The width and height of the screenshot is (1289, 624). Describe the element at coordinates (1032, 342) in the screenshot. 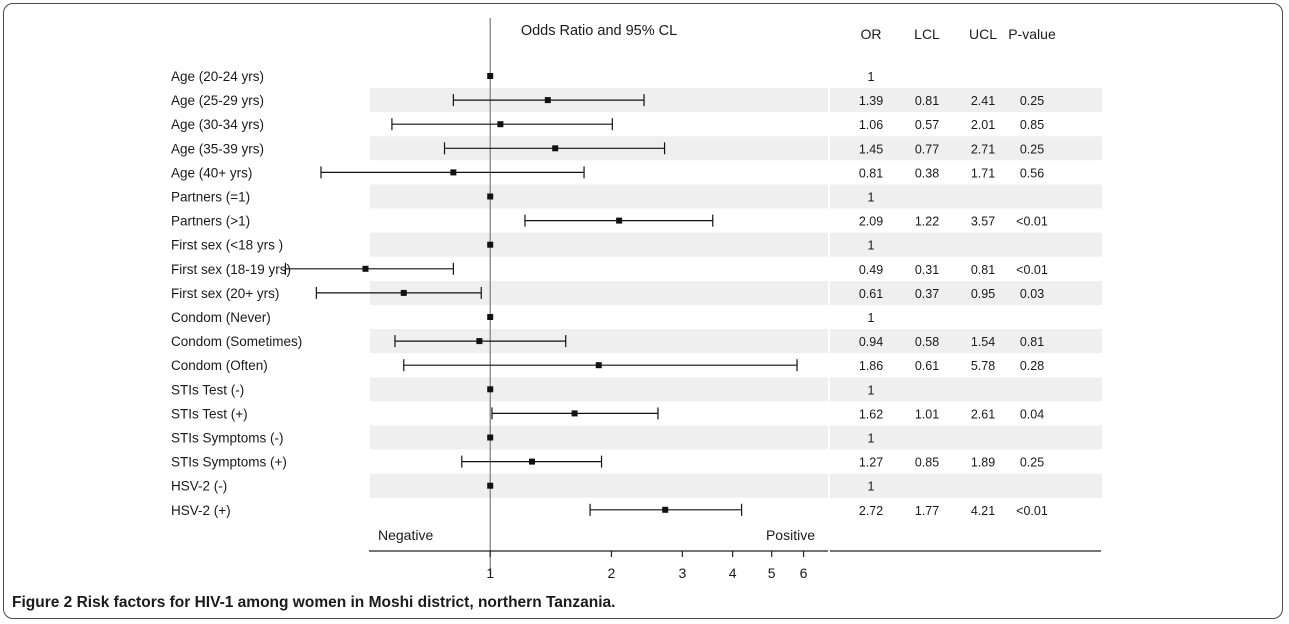

I see `p-value: 0.81` at that location.